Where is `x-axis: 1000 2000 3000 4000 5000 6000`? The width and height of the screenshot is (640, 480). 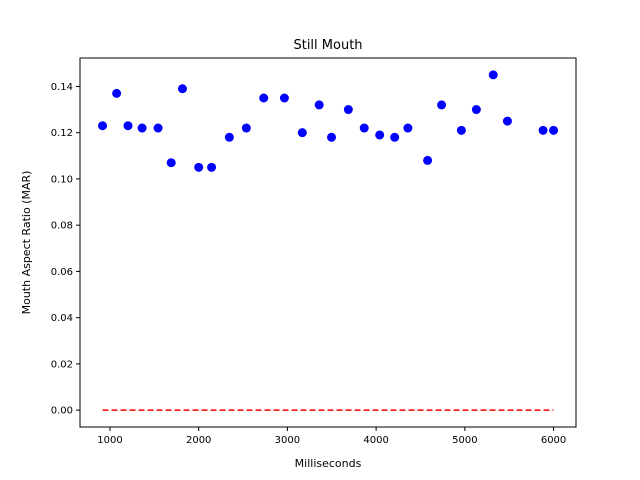 x-axis: 1000 2000 3000 4000 5000 6000 is located at coordinates (331, 436).